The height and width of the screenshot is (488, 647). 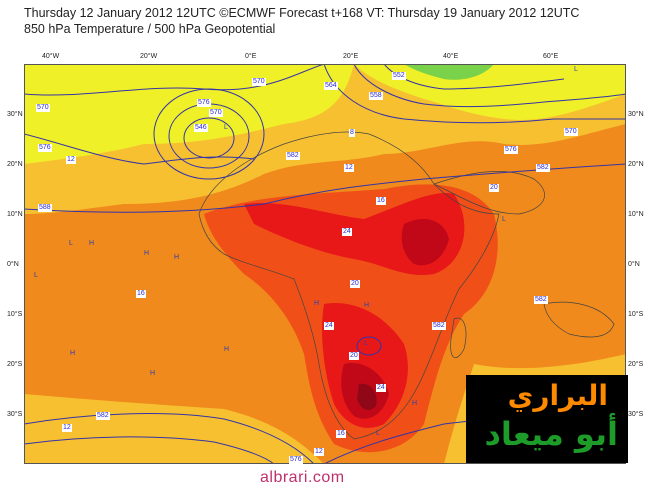 I want to click on lat-label-right: 10°N, so click(x=636, y=214).